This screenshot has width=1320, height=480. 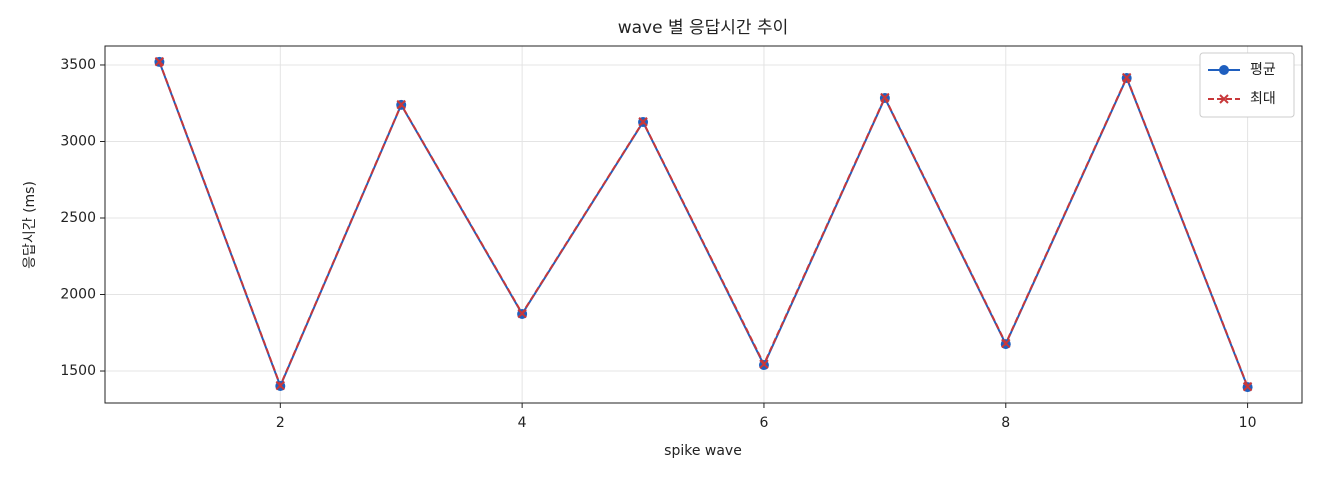 What do you see at coordinates (78, 141) in the screenshot?
I see `y-tick-label: 3000` at bounding box center [78, 141].